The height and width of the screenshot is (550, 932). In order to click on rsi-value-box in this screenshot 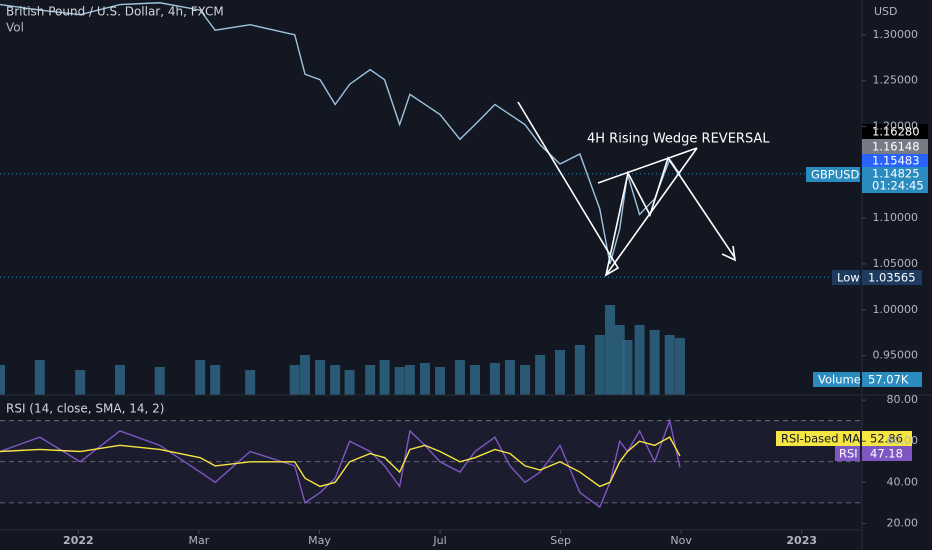, I will do `click(887, 453)`.